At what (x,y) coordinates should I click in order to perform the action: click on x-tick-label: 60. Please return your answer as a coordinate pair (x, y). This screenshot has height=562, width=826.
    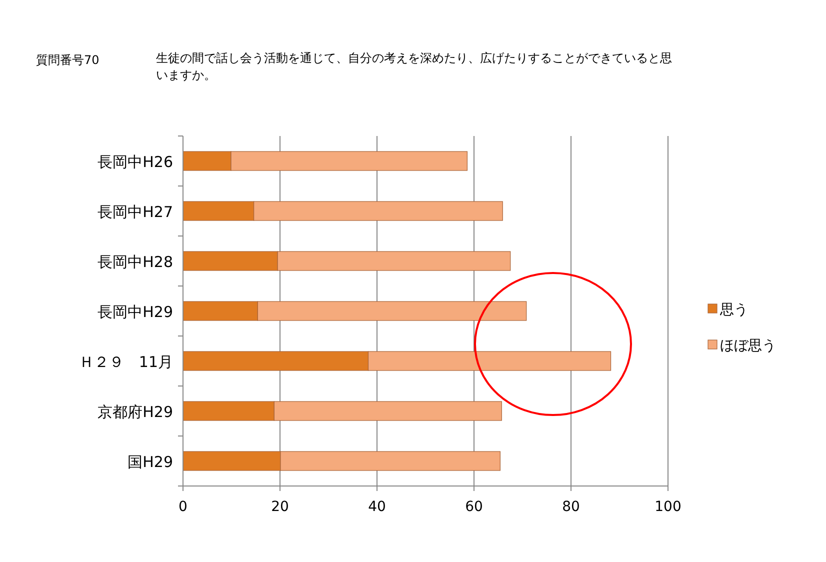
    Looking at the image, I should click on (474, 507).